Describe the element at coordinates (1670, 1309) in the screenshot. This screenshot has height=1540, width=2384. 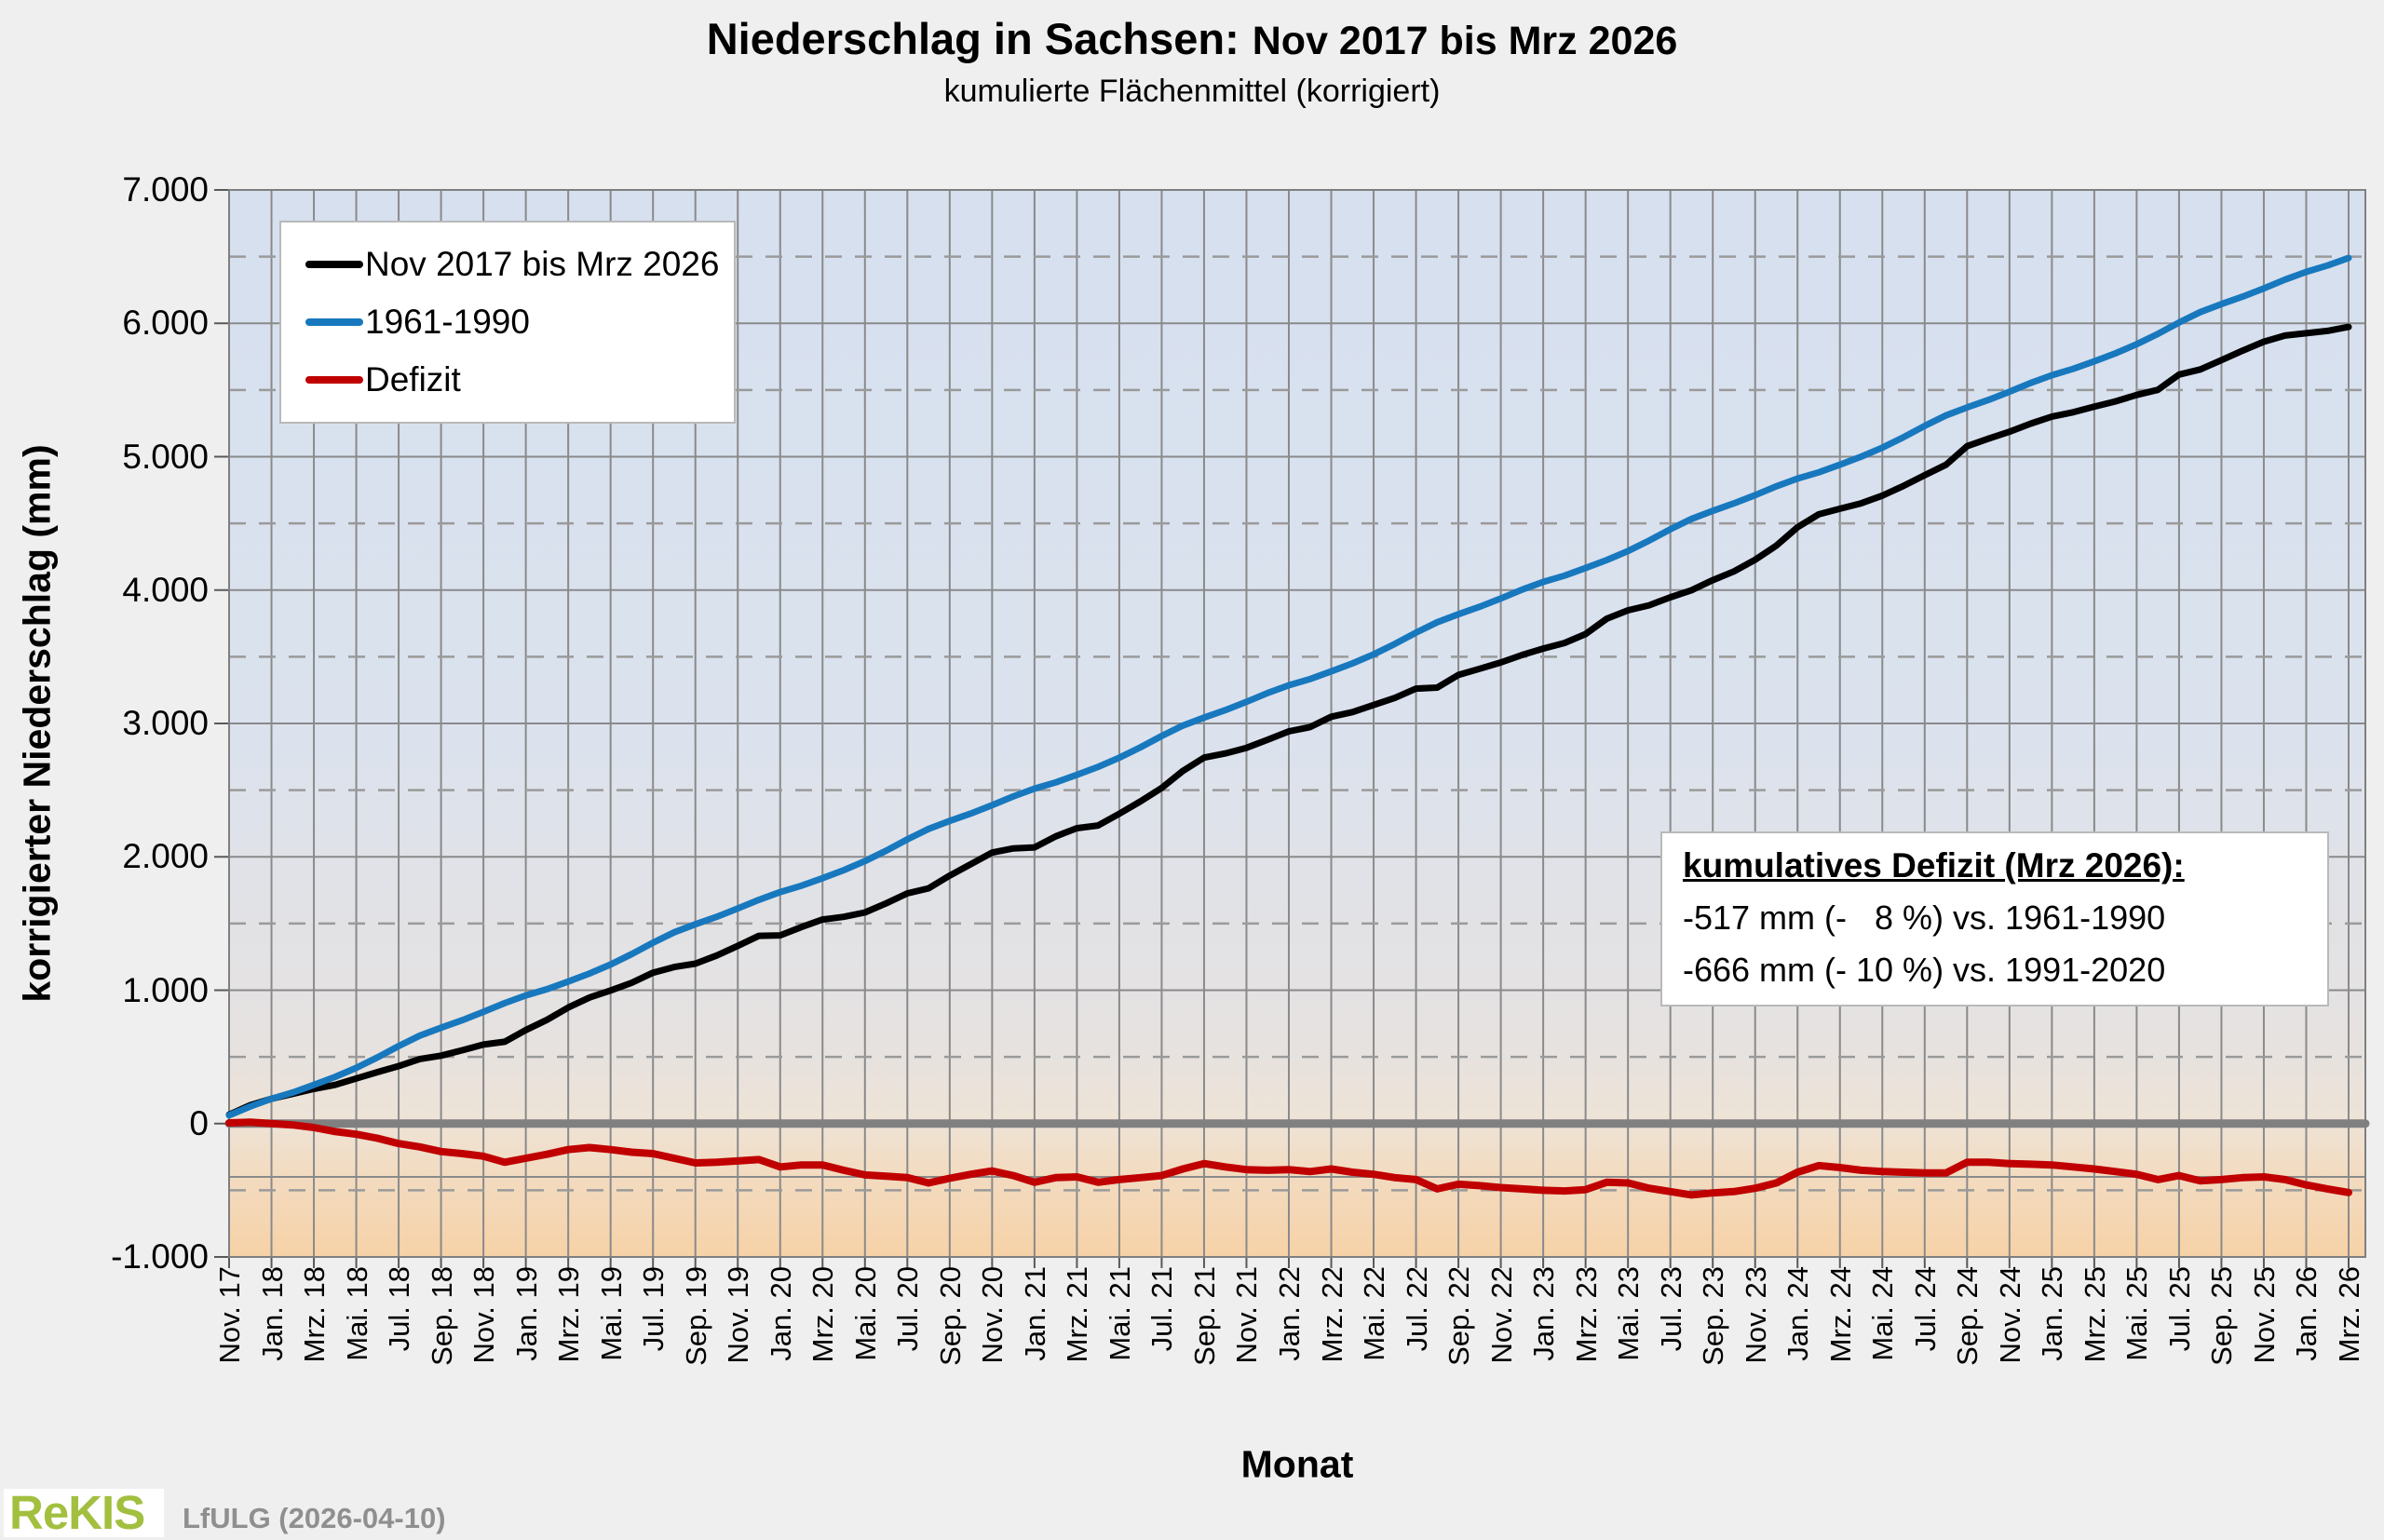
I see `x-tick-label: Jul. 23` at that location.